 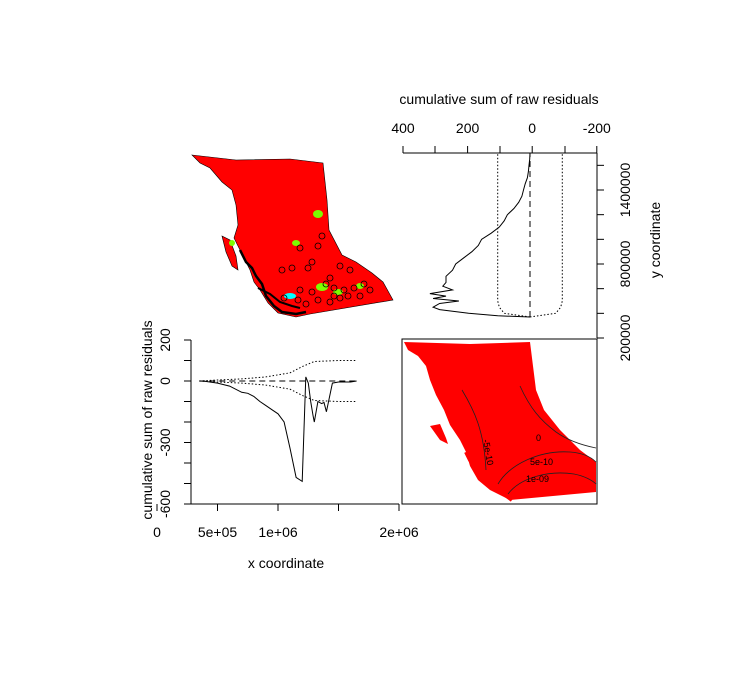 I want to click on x-tick-label: 200, so click(x=468, y=128).